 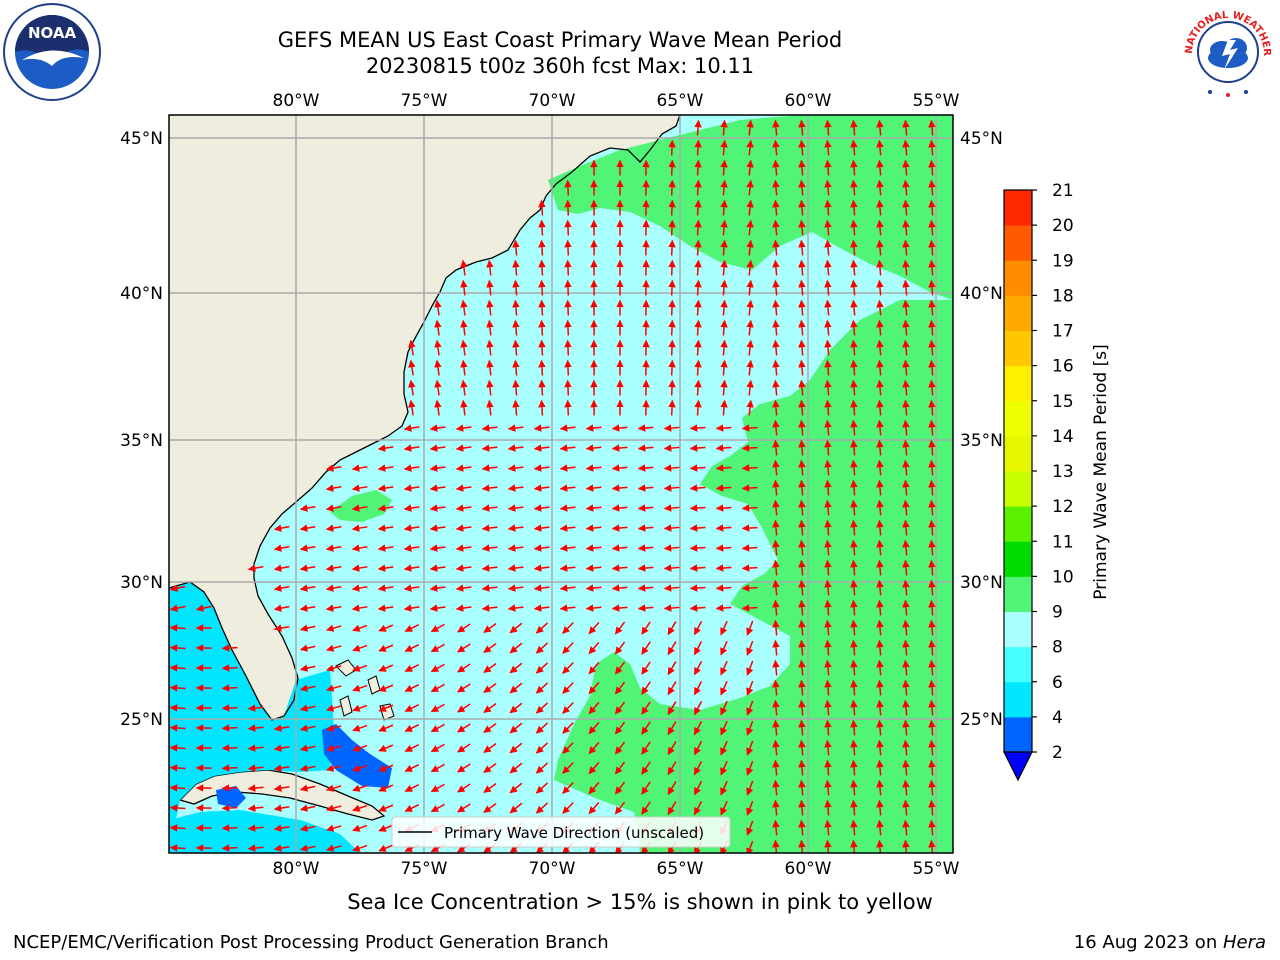 What do you see at coordinates (1038, 481) in the screenshot?
I see `colorbar: 2 4 6 8 9 10 11 12 13 14 15 16 17 18 19 20 21` at bounding box center [1038, 481].